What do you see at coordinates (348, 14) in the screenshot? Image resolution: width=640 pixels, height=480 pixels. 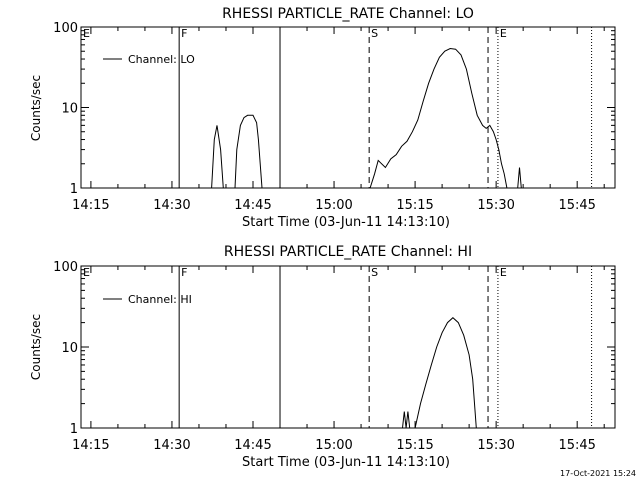 I see `chart-title: RHESSI PARTICLE_RATE Channel: LO` at bounding box center [348, 14].